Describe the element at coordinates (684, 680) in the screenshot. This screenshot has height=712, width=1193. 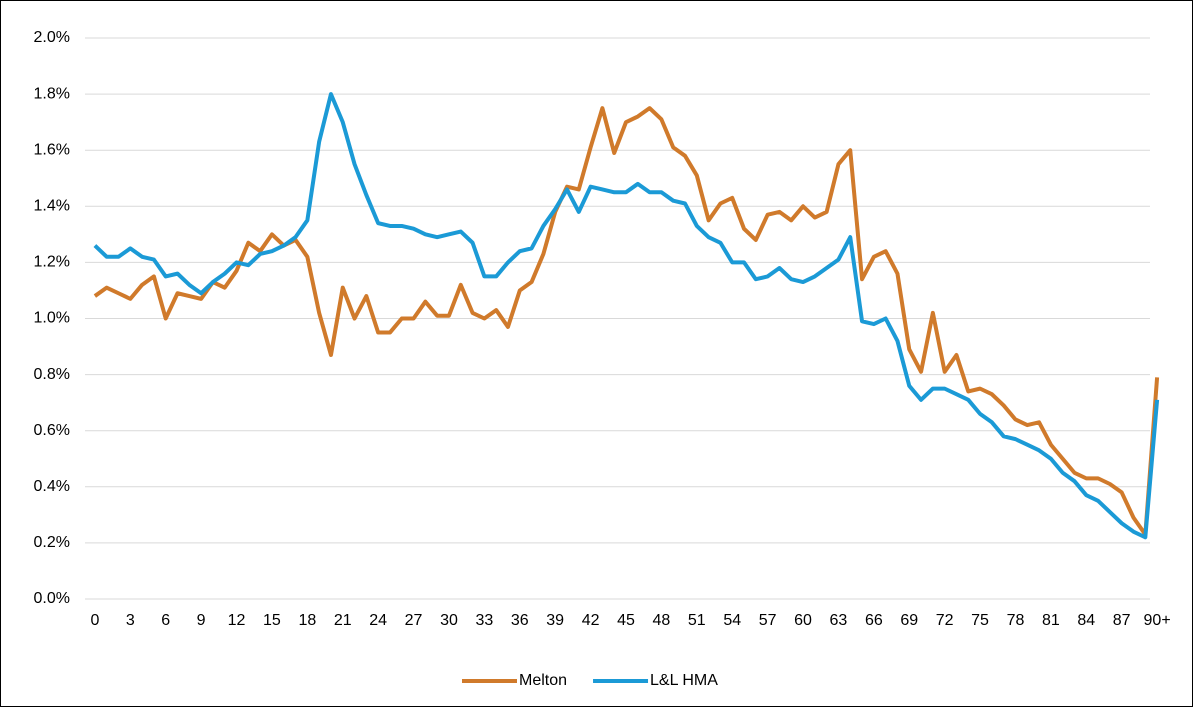
I see `legend-label: L&L HMA` at that location.